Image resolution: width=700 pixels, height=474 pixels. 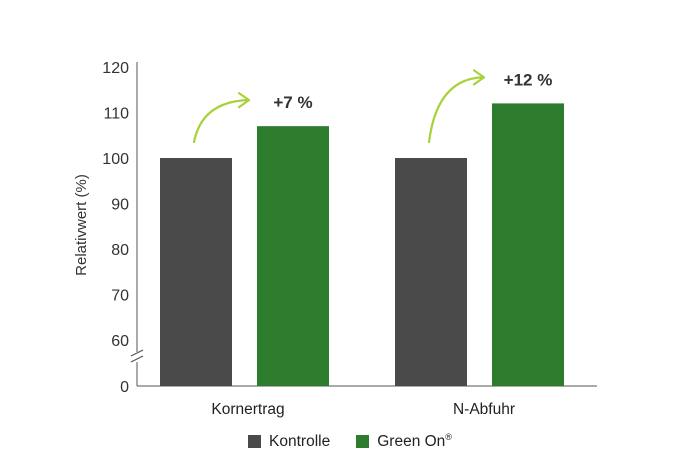 I want to click on bar-kontrolle-n-abfuhr, so click(x=431, y=272).